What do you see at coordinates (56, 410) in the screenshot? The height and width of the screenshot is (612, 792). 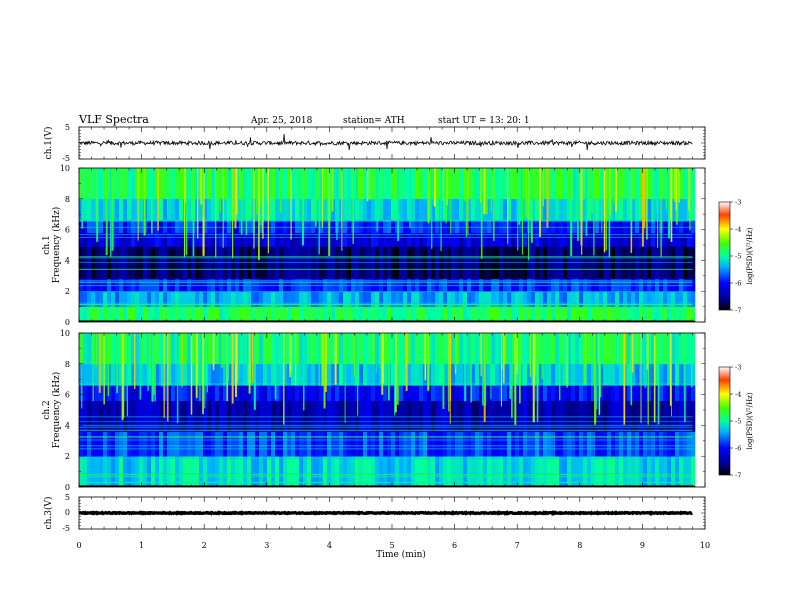 I see `ch2-spec-ylabel-freq: Frequency (kHz)` at bounding box center [56, 410].